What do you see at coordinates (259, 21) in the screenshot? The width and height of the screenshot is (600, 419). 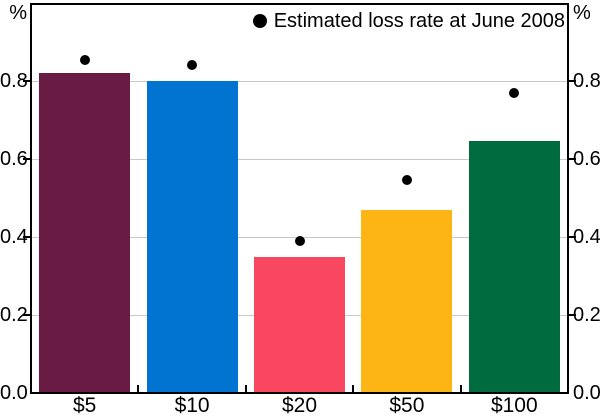 I see `legend-black-dot-icon` at bounding box center [259, 21].